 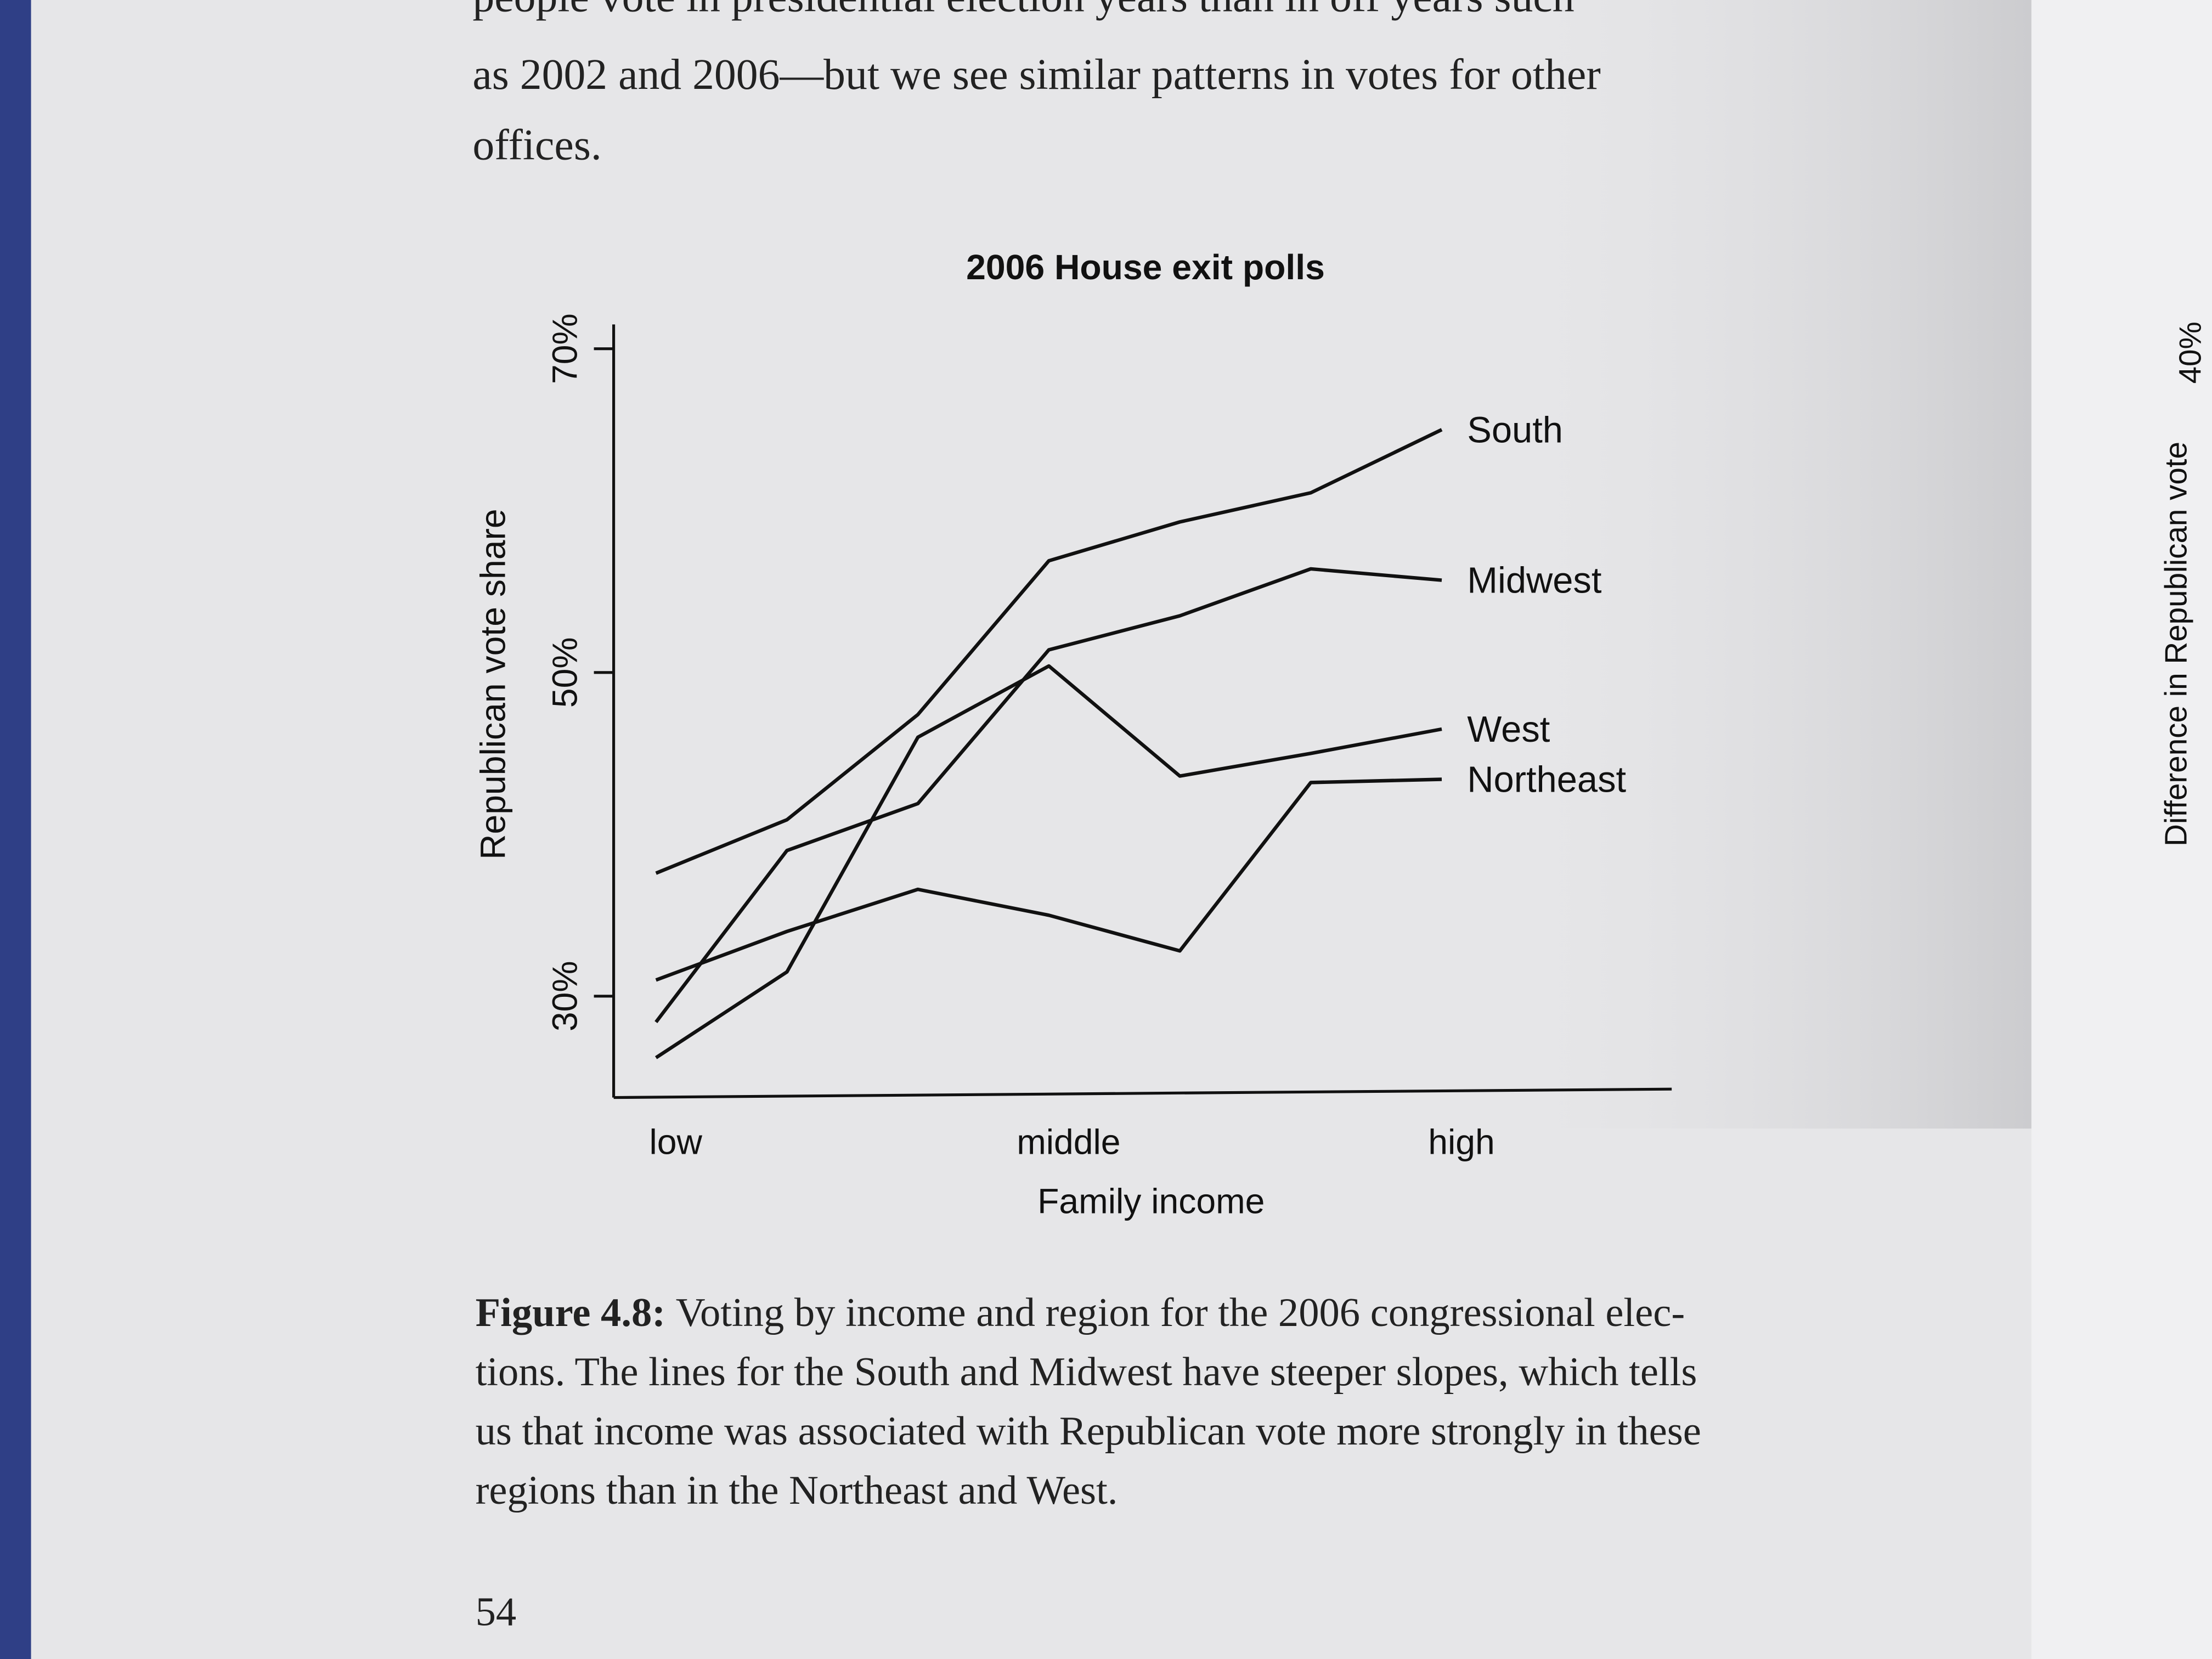 I want to click on facing-tick: 40%, so click(x=2189, y=352).